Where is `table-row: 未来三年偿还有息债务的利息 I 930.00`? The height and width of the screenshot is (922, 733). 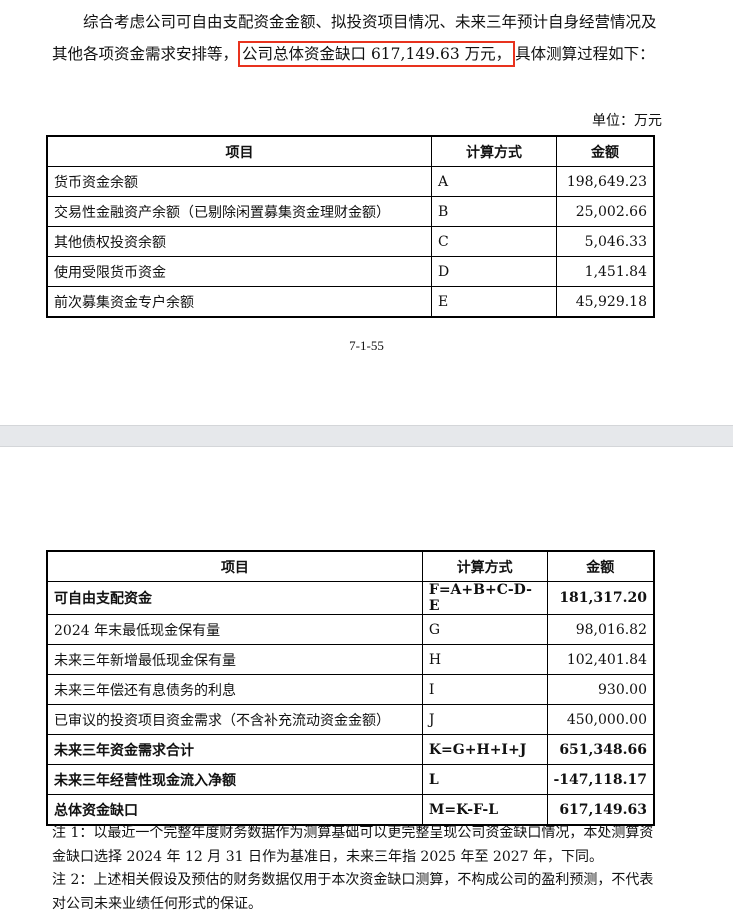
table-row: 未来三年偿还有息债务的利息 I 930.00 is located at coordinates (350, 689).